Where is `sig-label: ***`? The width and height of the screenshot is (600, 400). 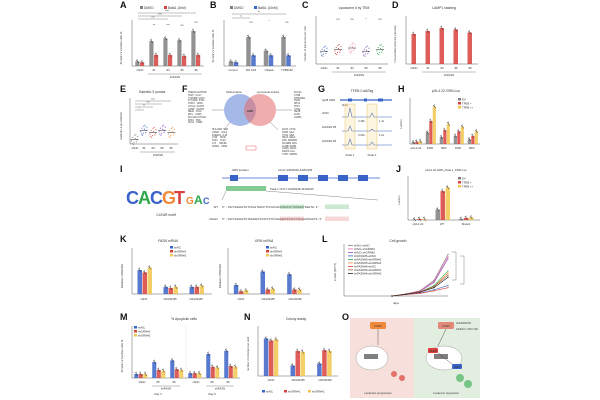
sig-label: *** is located at coordinates (153, 17).